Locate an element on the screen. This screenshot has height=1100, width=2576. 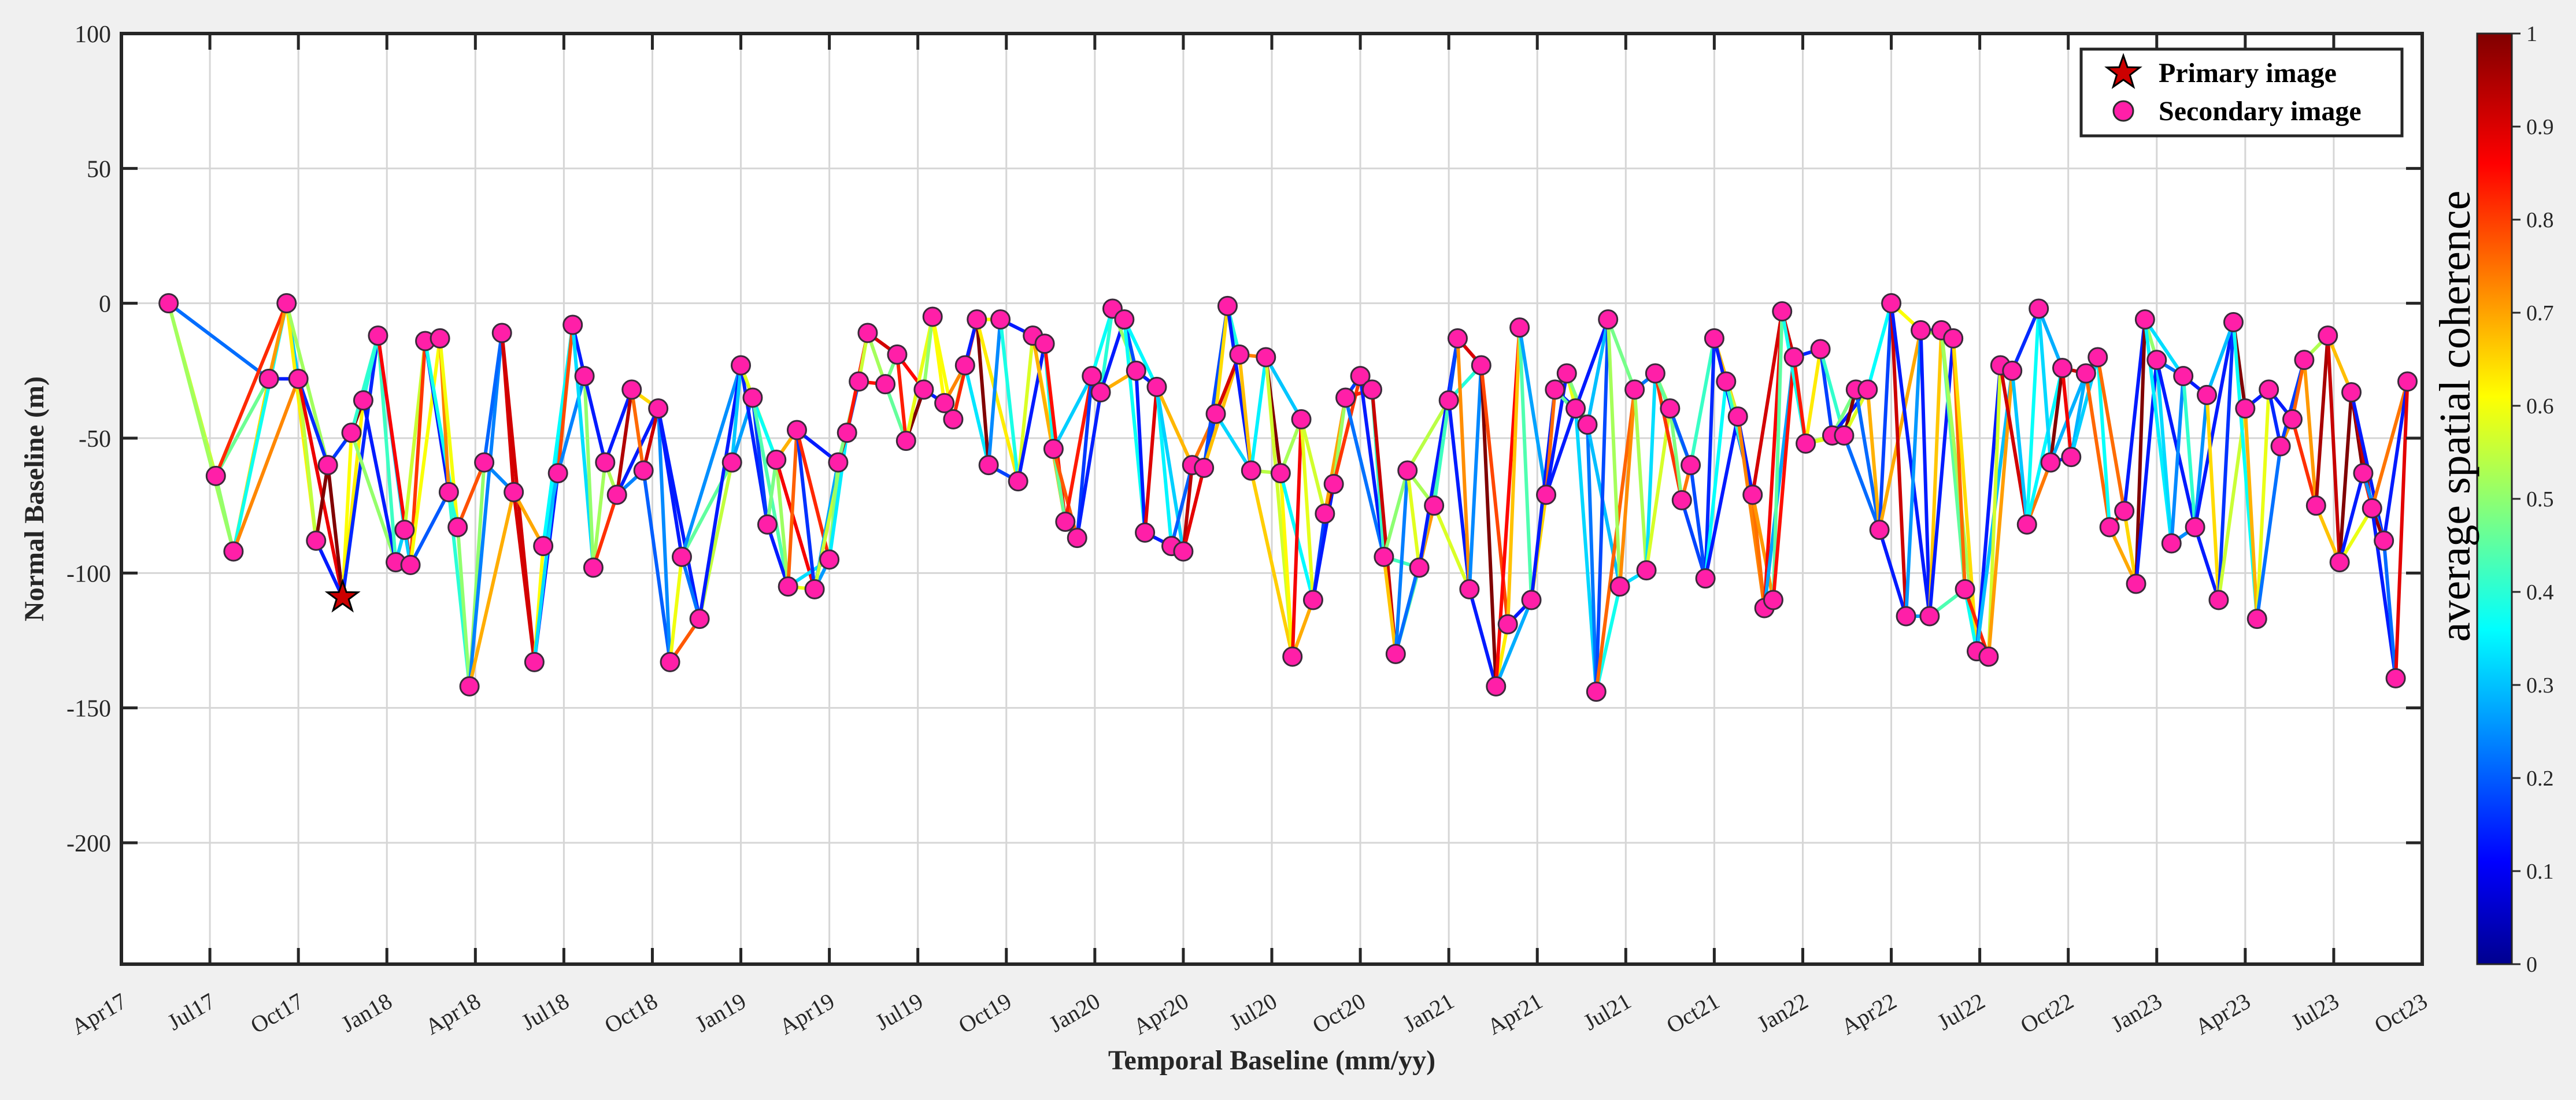
colorbar-tick-label: 0.8 is located at coordinates (2540, 220).